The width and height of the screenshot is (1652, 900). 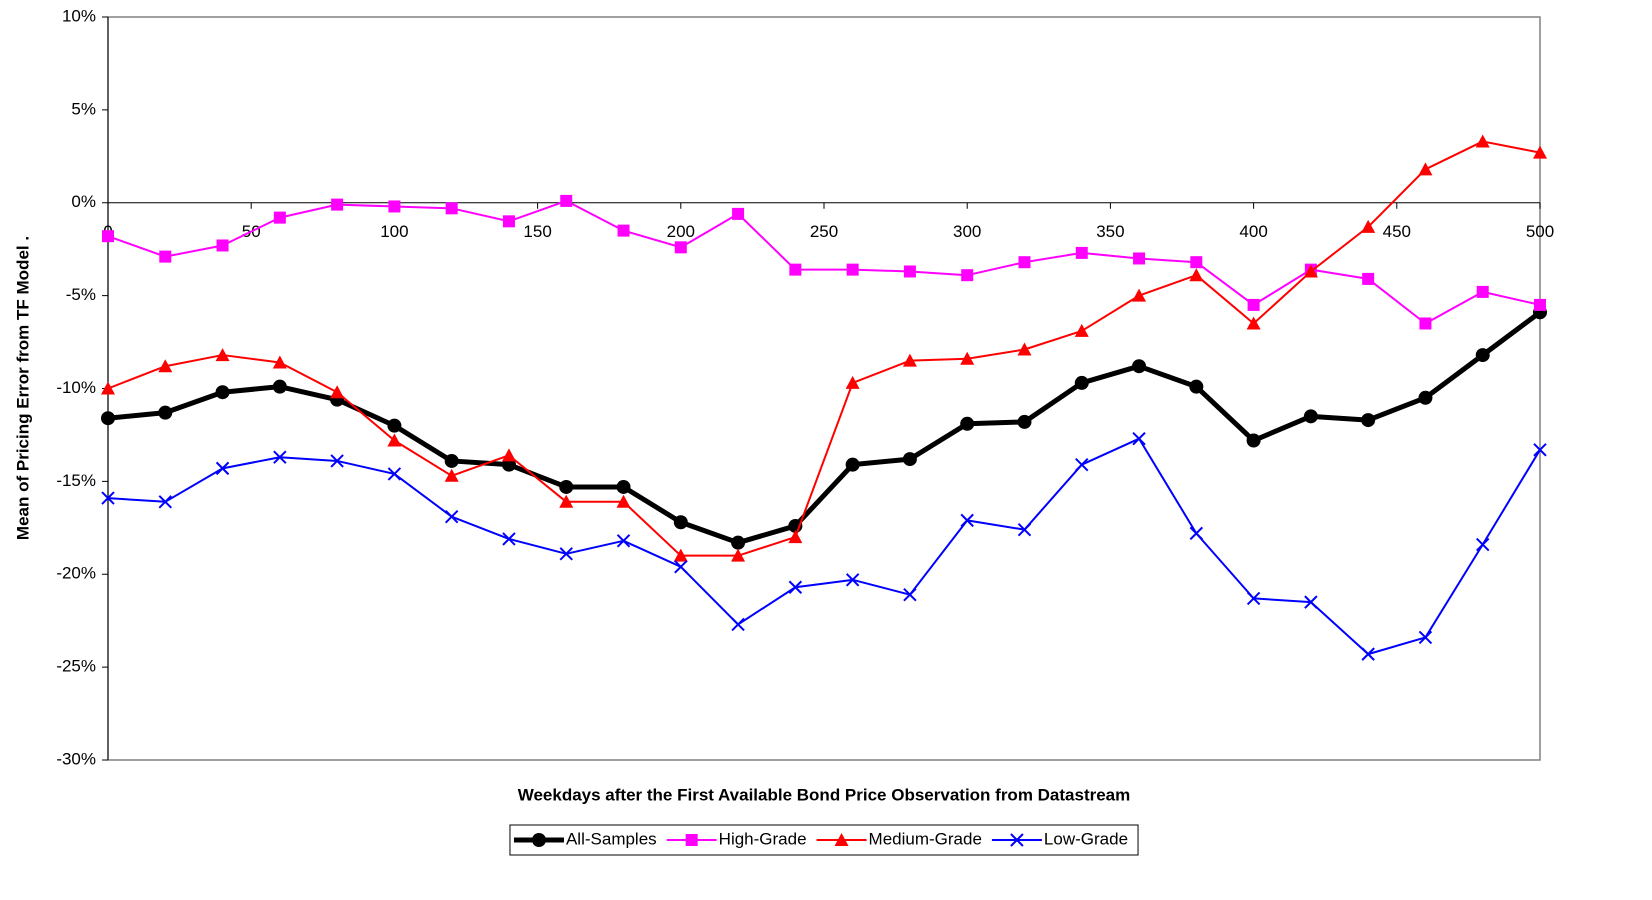 I want to click on y-tick-label: -5%, so click(x=81, y=294).